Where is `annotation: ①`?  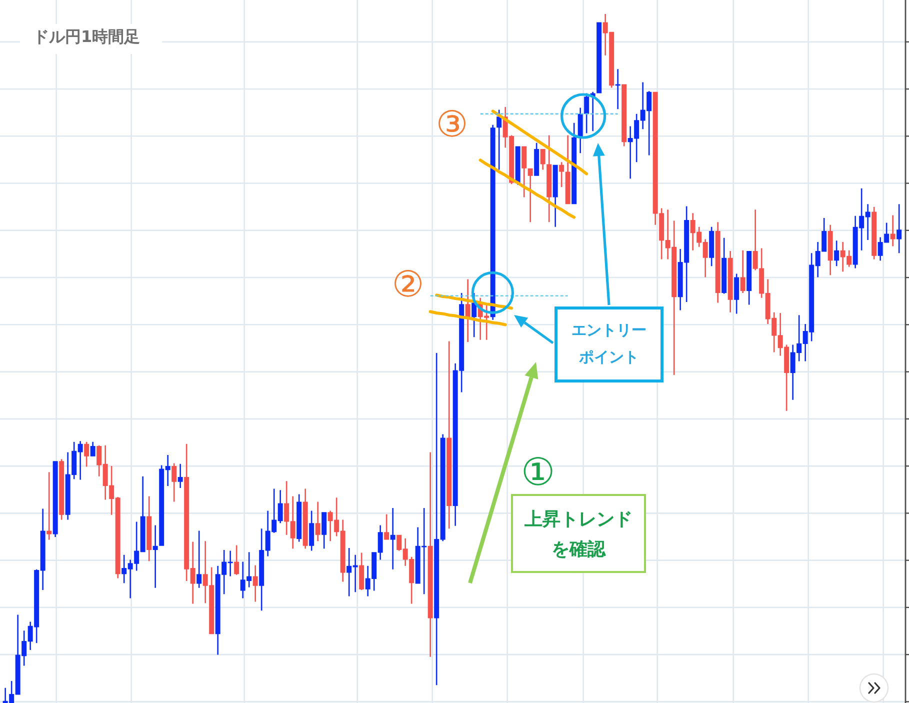 annotation: ① is located at coordinates (538, 472).